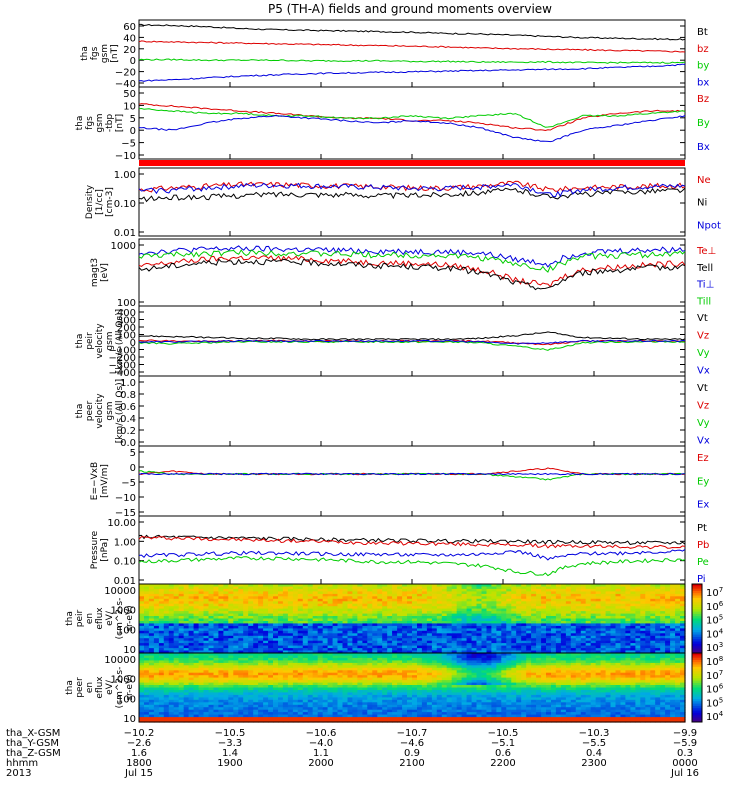  What do you see at coordinates (90, 341) in the screenshot?
I see `y-axis-label: peir` at bounding box center [90, 341].